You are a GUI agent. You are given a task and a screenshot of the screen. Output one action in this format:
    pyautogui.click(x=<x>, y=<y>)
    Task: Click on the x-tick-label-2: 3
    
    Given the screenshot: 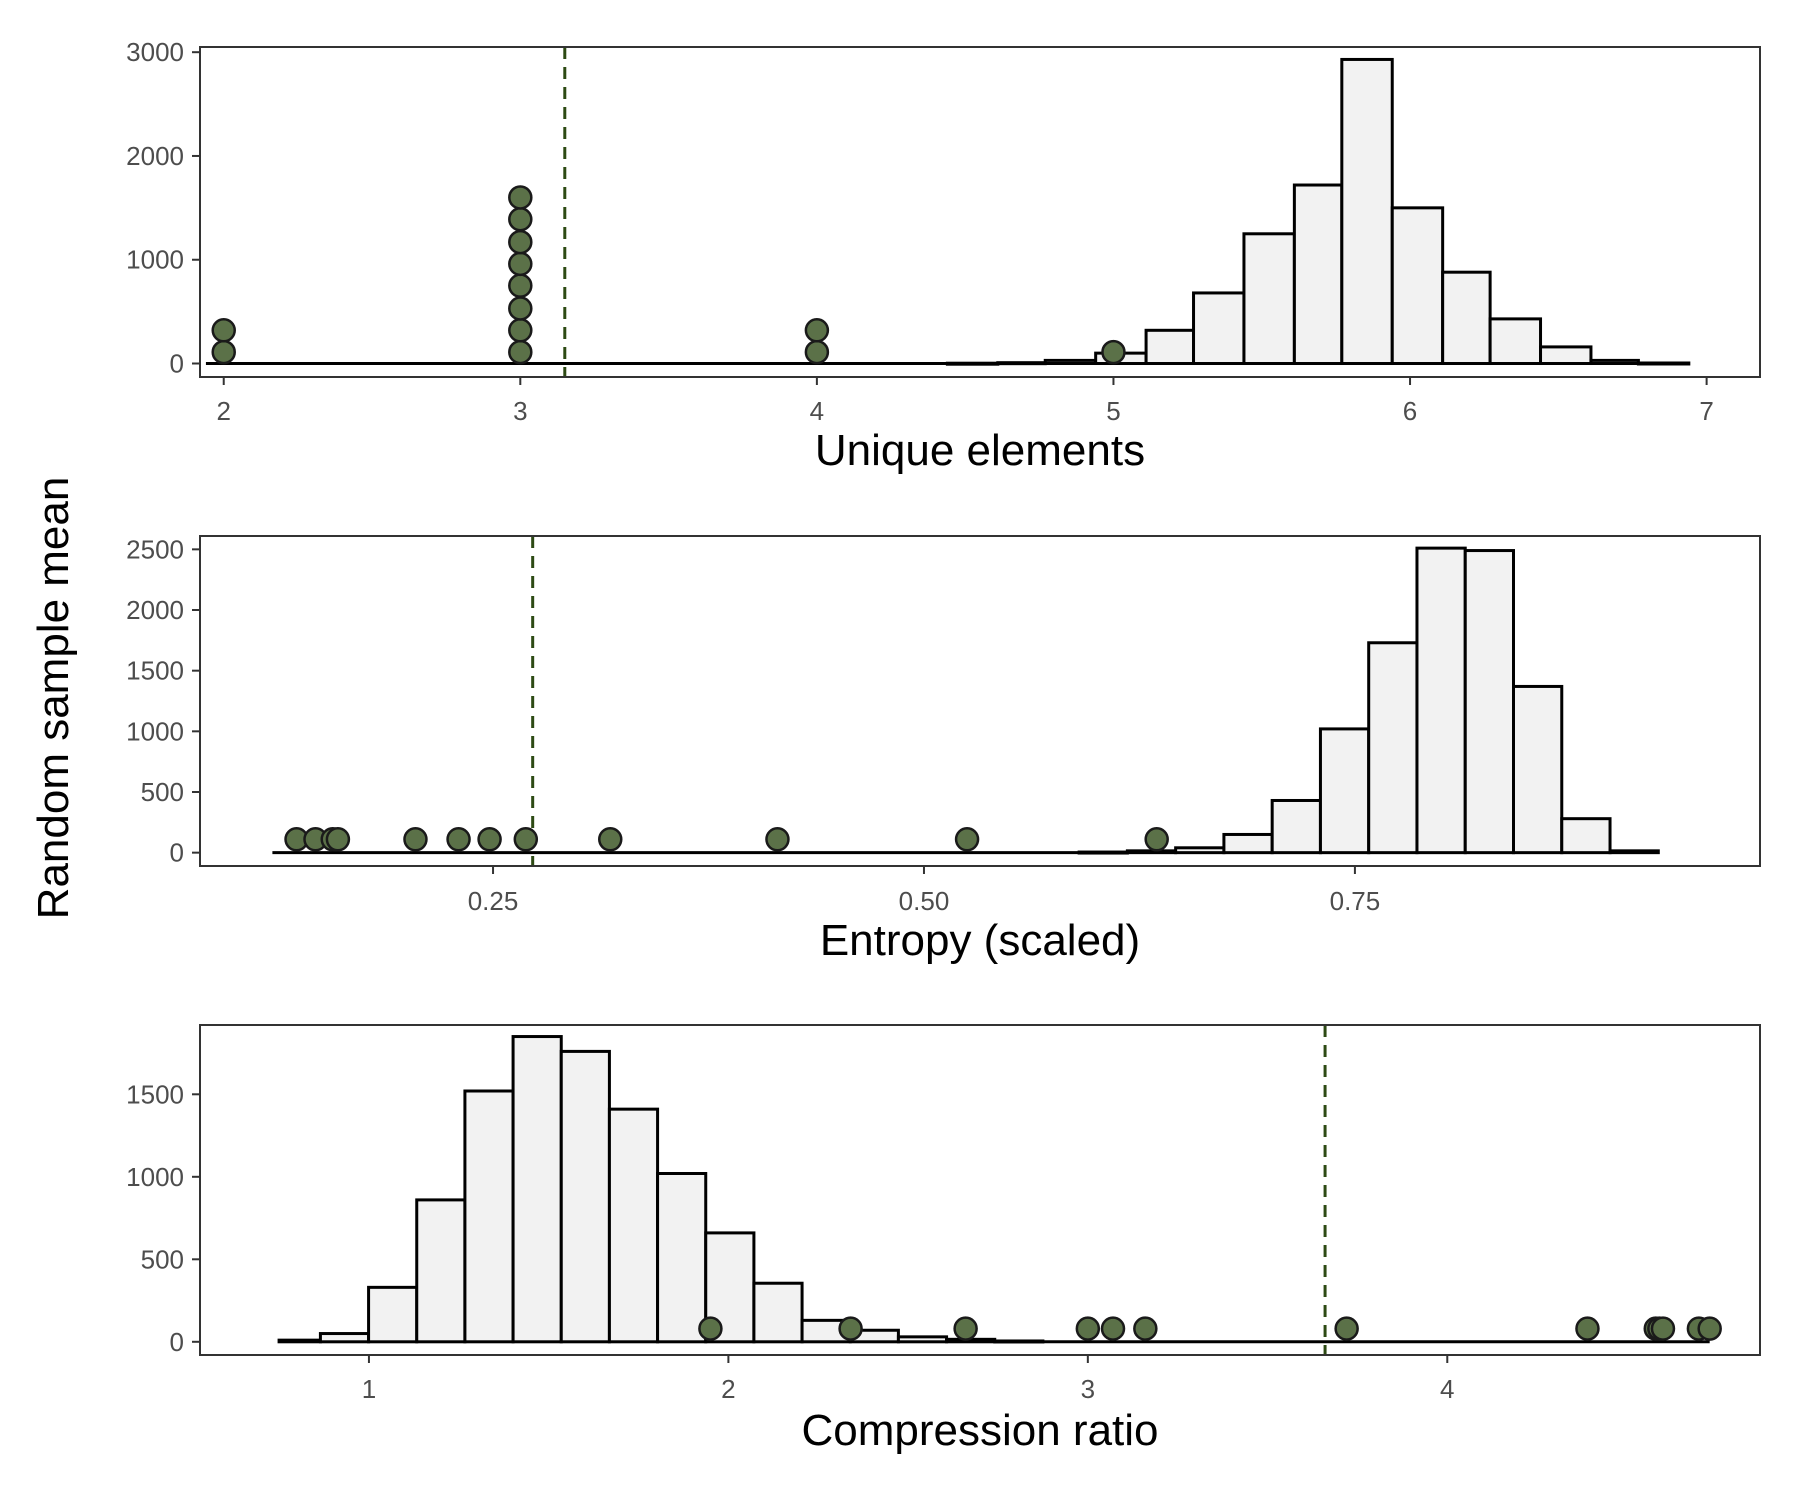 What is the action you would take?
    pyautogui.click(x=1088, y=1389)
    